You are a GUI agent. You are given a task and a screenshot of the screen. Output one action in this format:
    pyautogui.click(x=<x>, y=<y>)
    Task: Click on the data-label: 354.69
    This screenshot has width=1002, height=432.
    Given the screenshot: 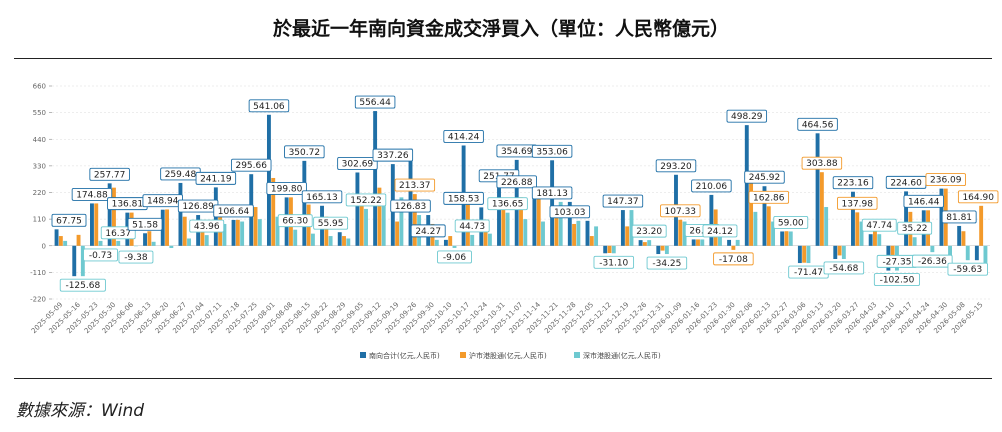 What is the action you would take?
    pyautogui.click(x=517, y=152)
    